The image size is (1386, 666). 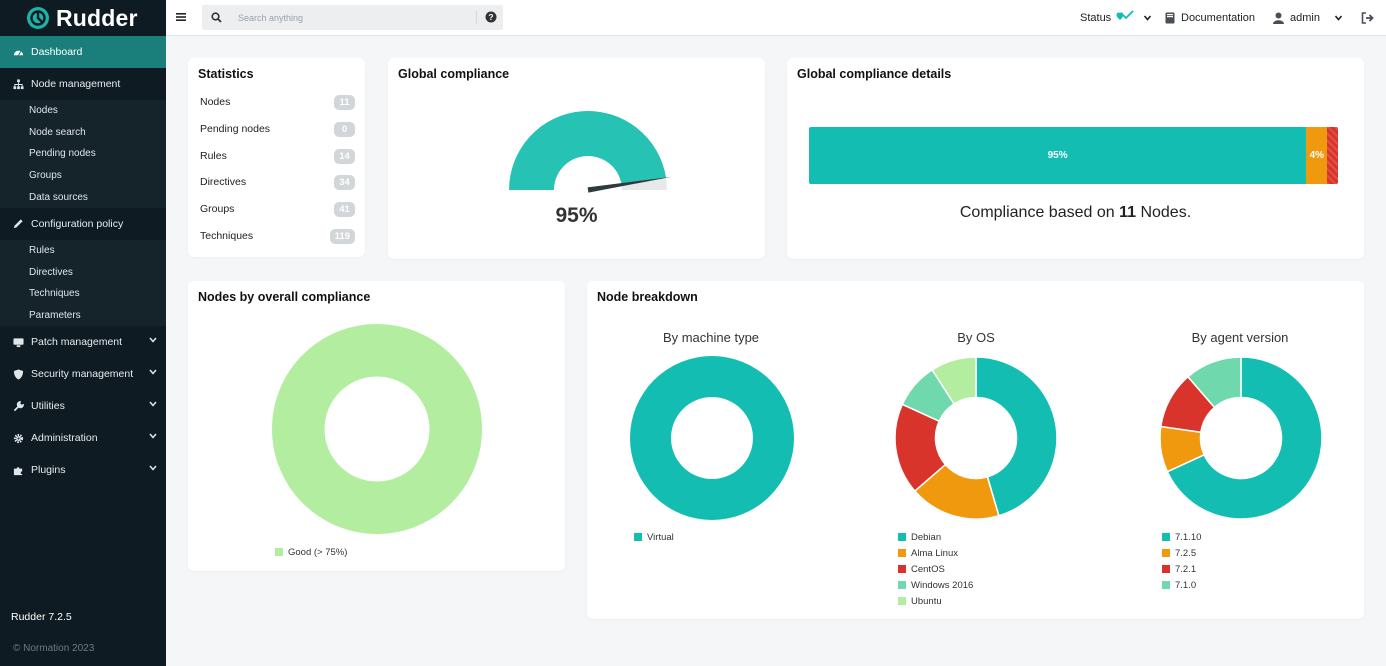 I want to click on sidebar-item-nodes: Nodes, so click(x=43, y=111).